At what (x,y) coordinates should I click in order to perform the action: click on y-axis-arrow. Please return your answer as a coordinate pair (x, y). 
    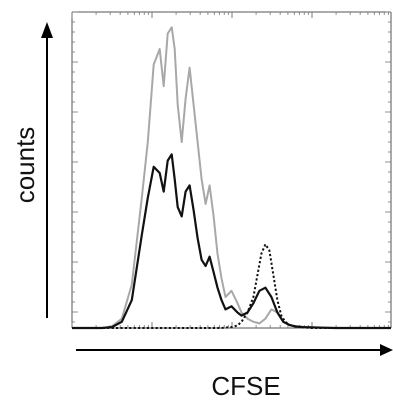
    Looking at the image, I should click on (47, 170).